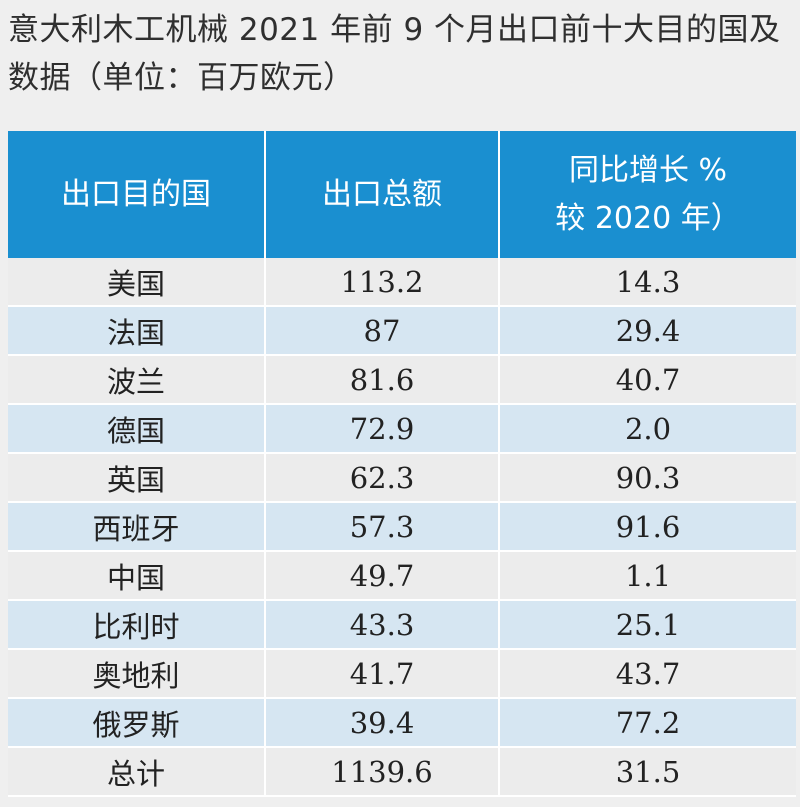 The image size is (800, 807). I want to click on table-row: 美国 113.2 14.3, so click(402, 282).